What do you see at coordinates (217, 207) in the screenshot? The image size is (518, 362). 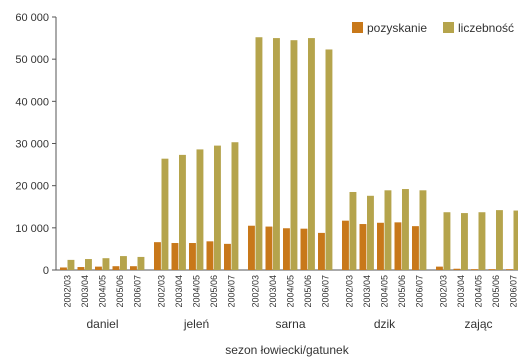 I see `bar-liczebność-1-3` at bounding box center [217, 207].